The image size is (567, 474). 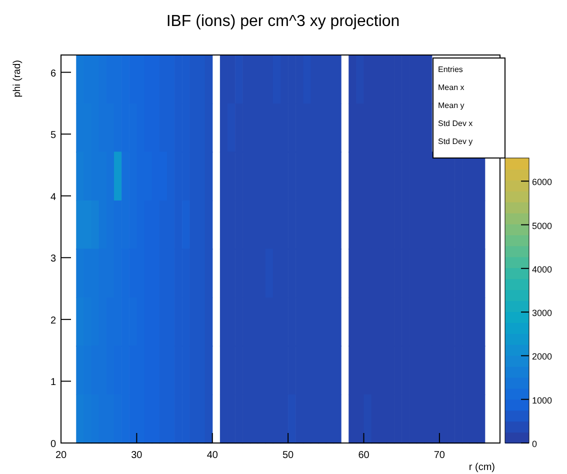 I want to click on annotation: Mean x, so click(x=451, y=87).